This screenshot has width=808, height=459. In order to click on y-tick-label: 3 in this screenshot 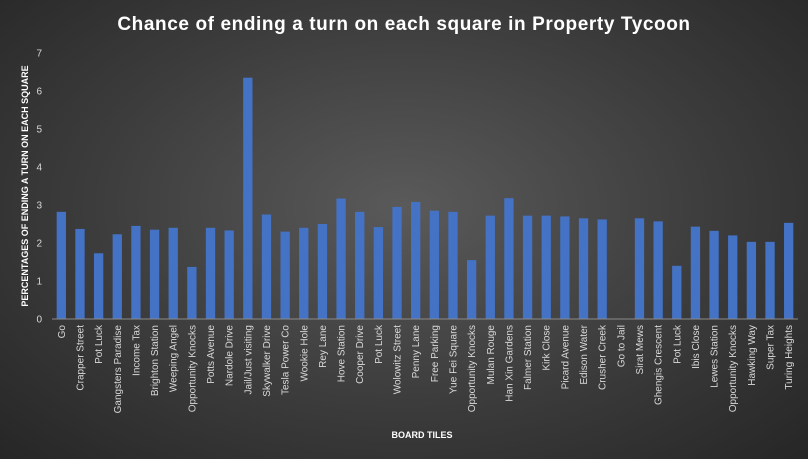, I will do `click(39, 206)`.